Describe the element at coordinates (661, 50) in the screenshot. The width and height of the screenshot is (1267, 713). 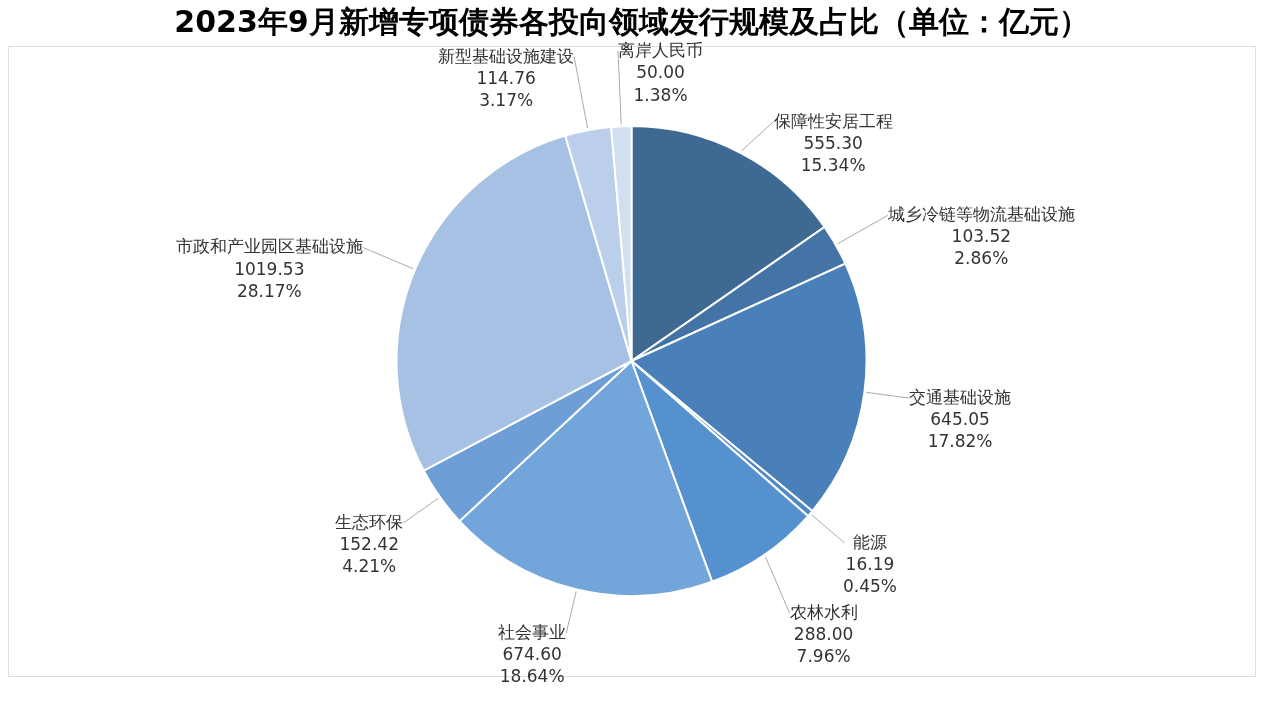
I see `slice-label: 离岸人民币` at that location.